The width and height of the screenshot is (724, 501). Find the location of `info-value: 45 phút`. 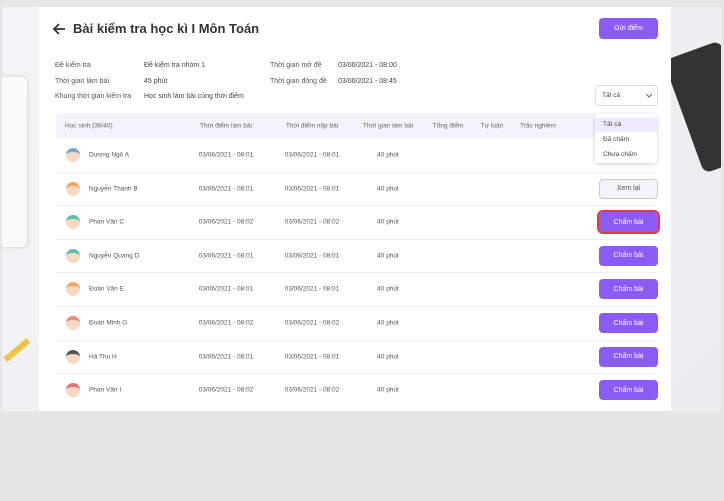

info-value: 45 phút is located at coordinates (156, 81).